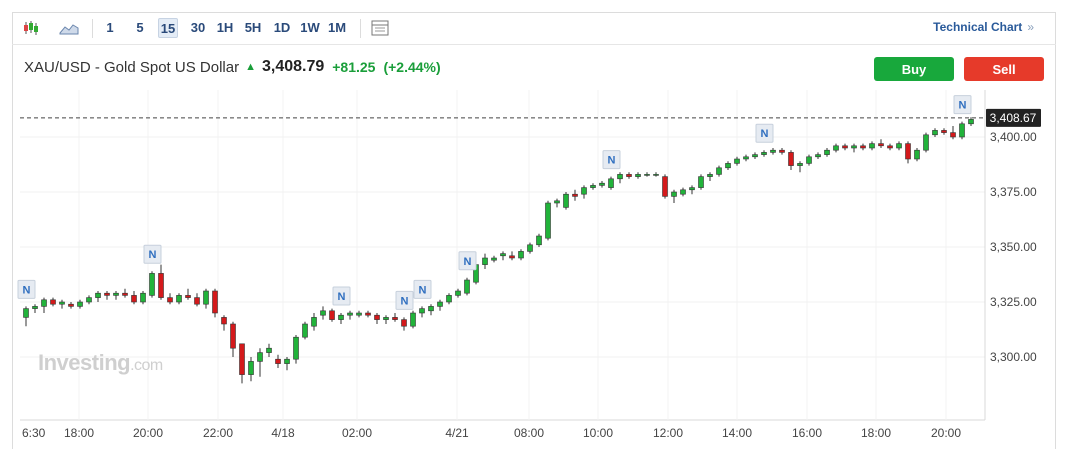  Describe the element at coordinates (737, 433) in the screenshot. I see `x-tick-label: 14:00` at that location.